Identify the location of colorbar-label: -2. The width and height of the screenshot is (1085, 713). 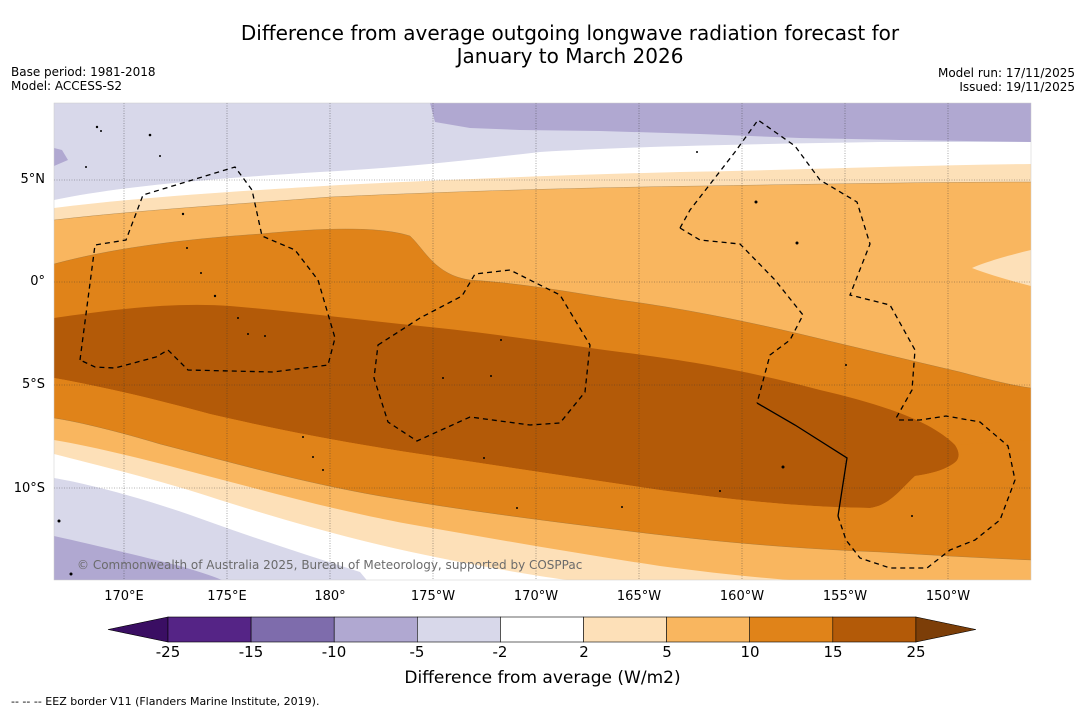
(500, 652).